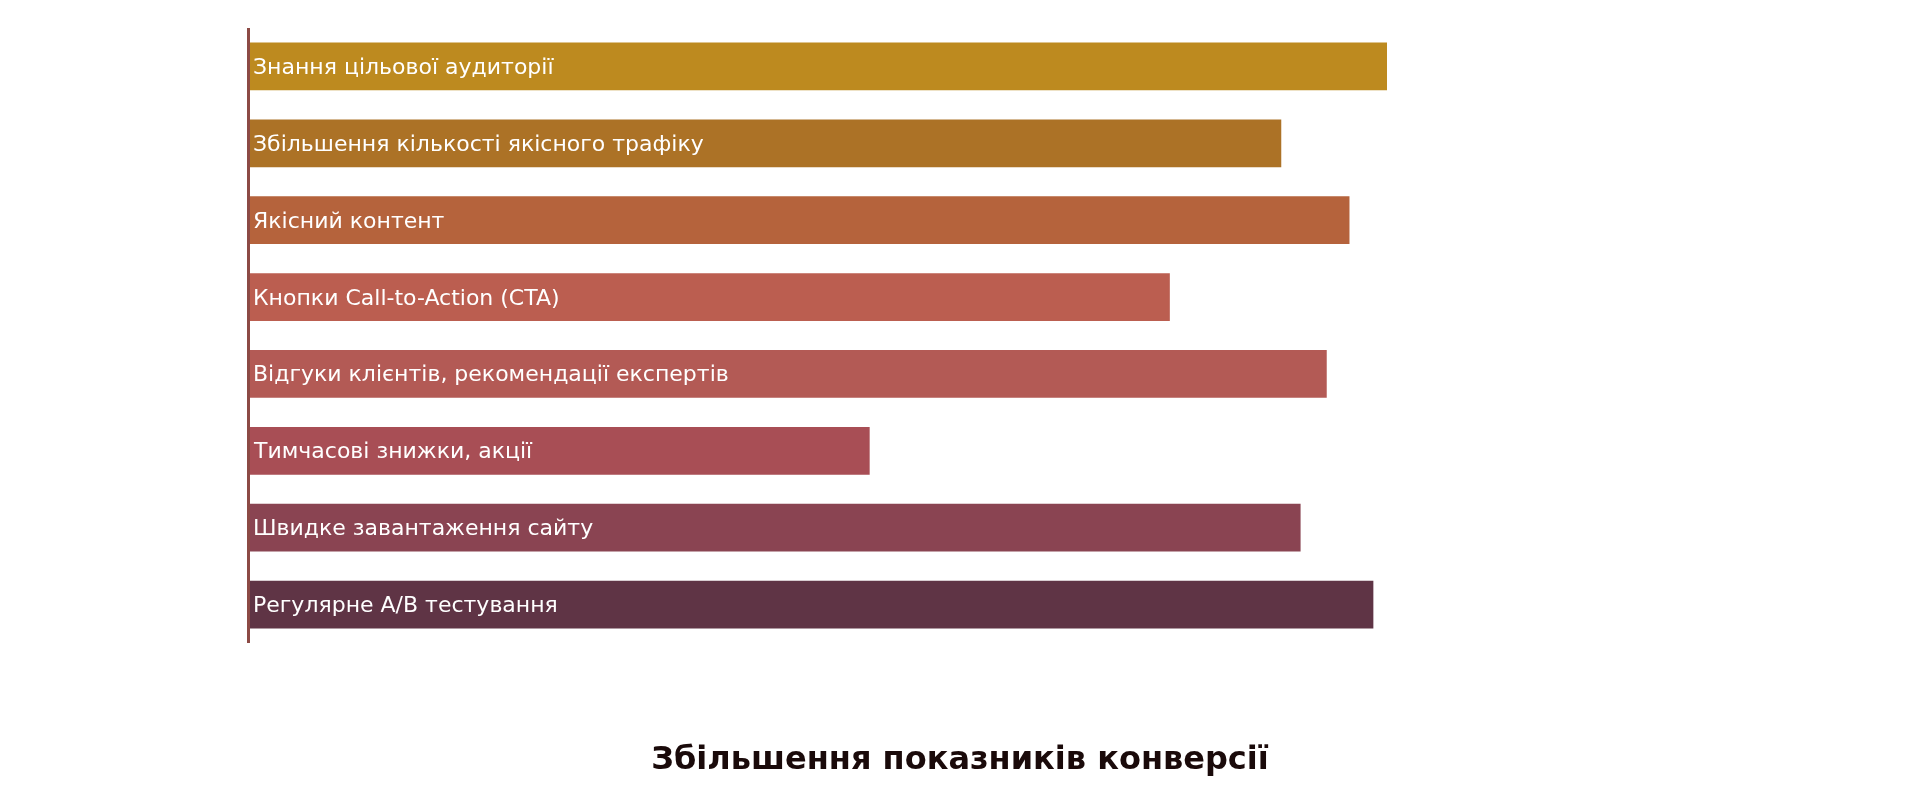  Describe the element at coordinates (405, 605) in the screenshot. I see `y-tick-label: Регулярне A/B тестування` at that location.